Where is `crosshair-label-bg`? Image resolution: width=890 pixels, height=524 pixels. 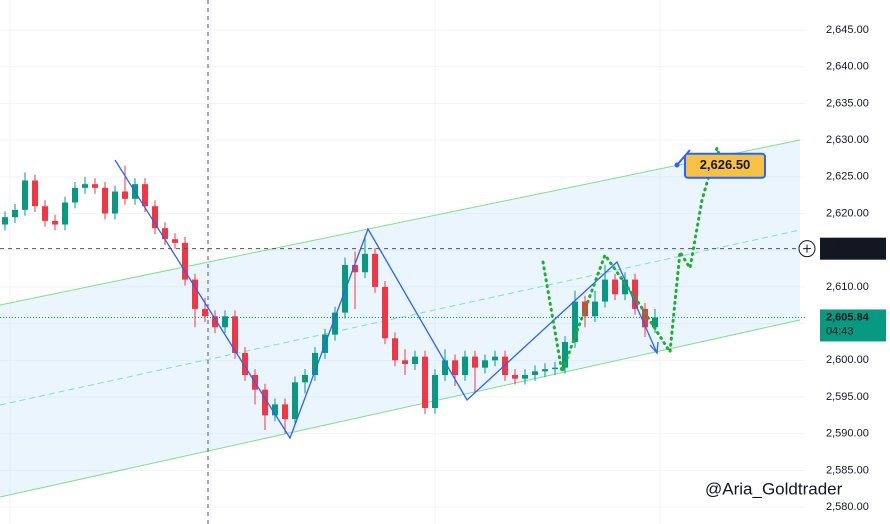 crosshair-label-bg is located at coordinates (853, 248).